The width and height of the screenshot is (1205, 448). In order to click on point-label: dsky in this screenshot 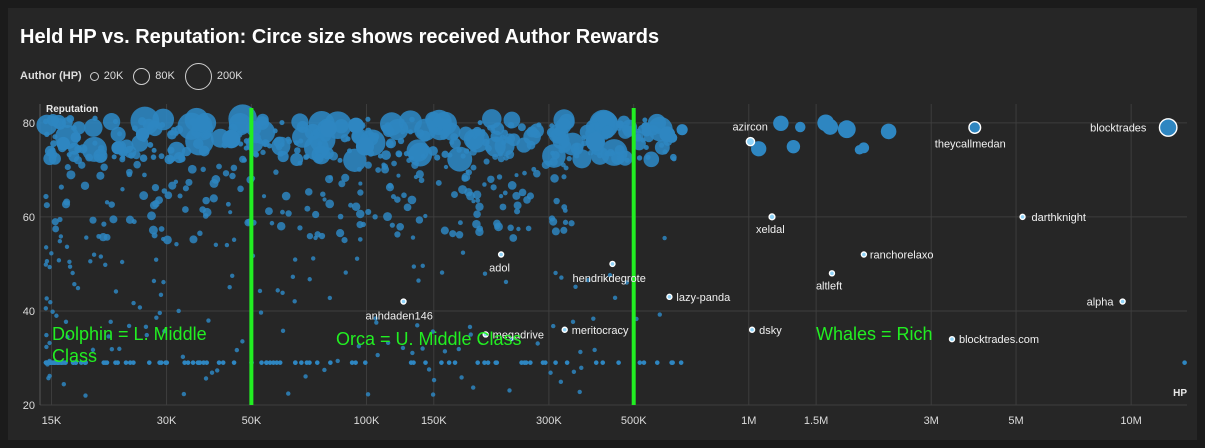, I will do `click(770, 331)`.